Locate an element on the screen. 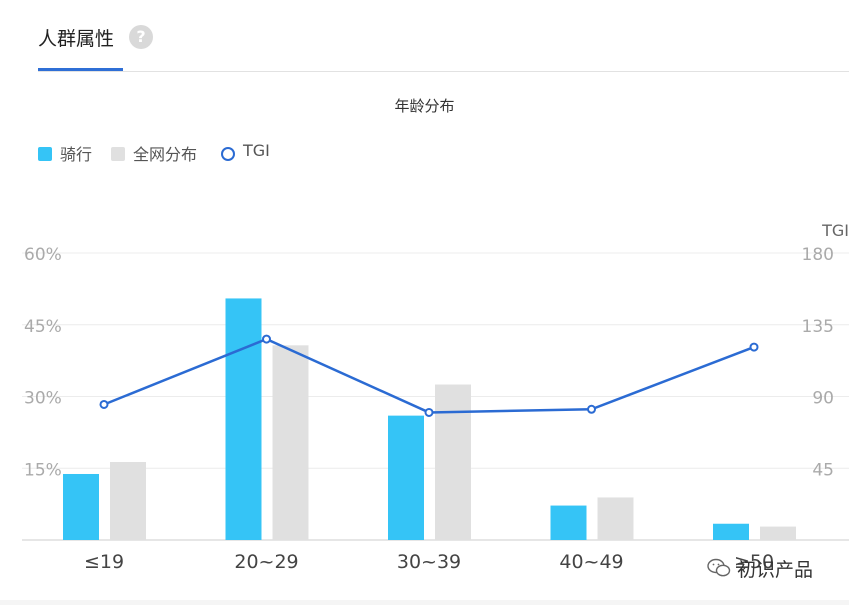 The image size is (849, 605). x-tick-label: 40~49 is located at coordinates (591, 562).